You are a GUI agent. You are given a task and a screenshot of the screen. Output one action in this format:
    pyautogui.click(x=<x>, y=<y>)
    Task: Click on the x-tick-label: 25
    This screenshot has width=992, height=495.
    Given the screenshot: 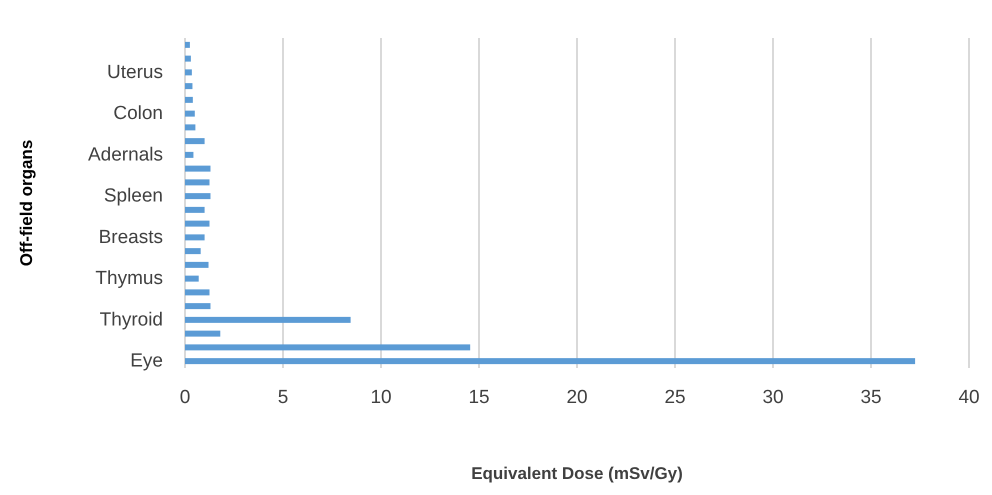 What is the action you would take?
    pyautogui.click(x=675, y=397)
    